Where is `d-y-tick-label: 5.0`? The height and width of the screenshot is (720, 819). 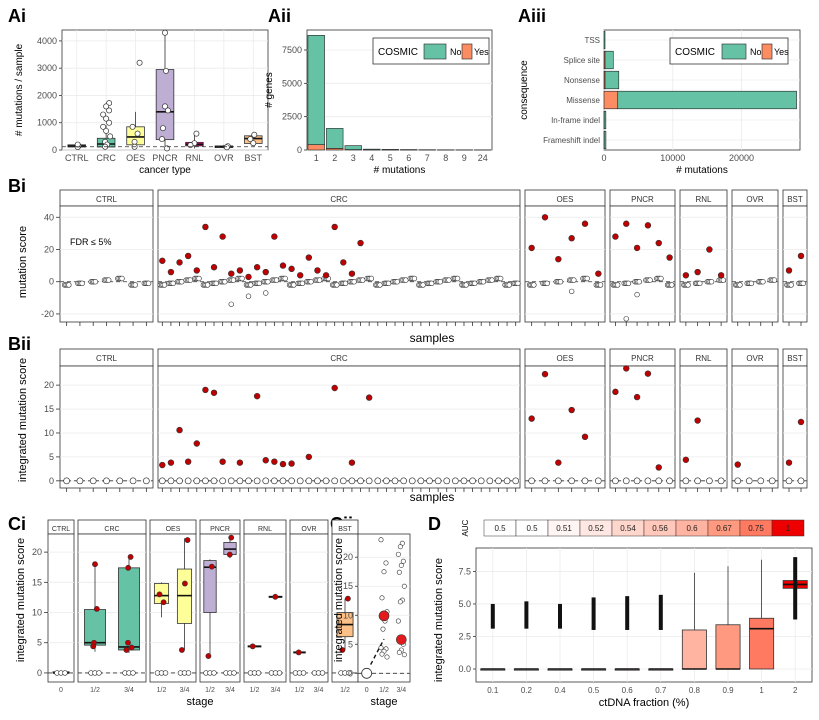
d-y-tick-label: 5.0 is located at coordinates (464, 604).